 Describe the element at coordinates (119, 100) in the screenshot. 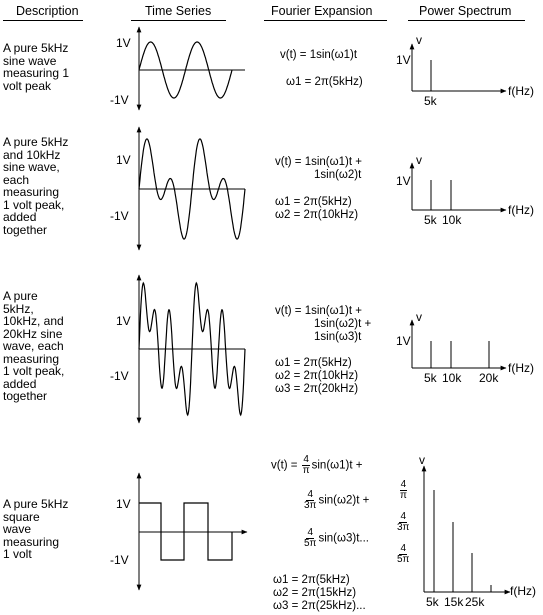

I see `row1-minus-label: -1V` at that location.